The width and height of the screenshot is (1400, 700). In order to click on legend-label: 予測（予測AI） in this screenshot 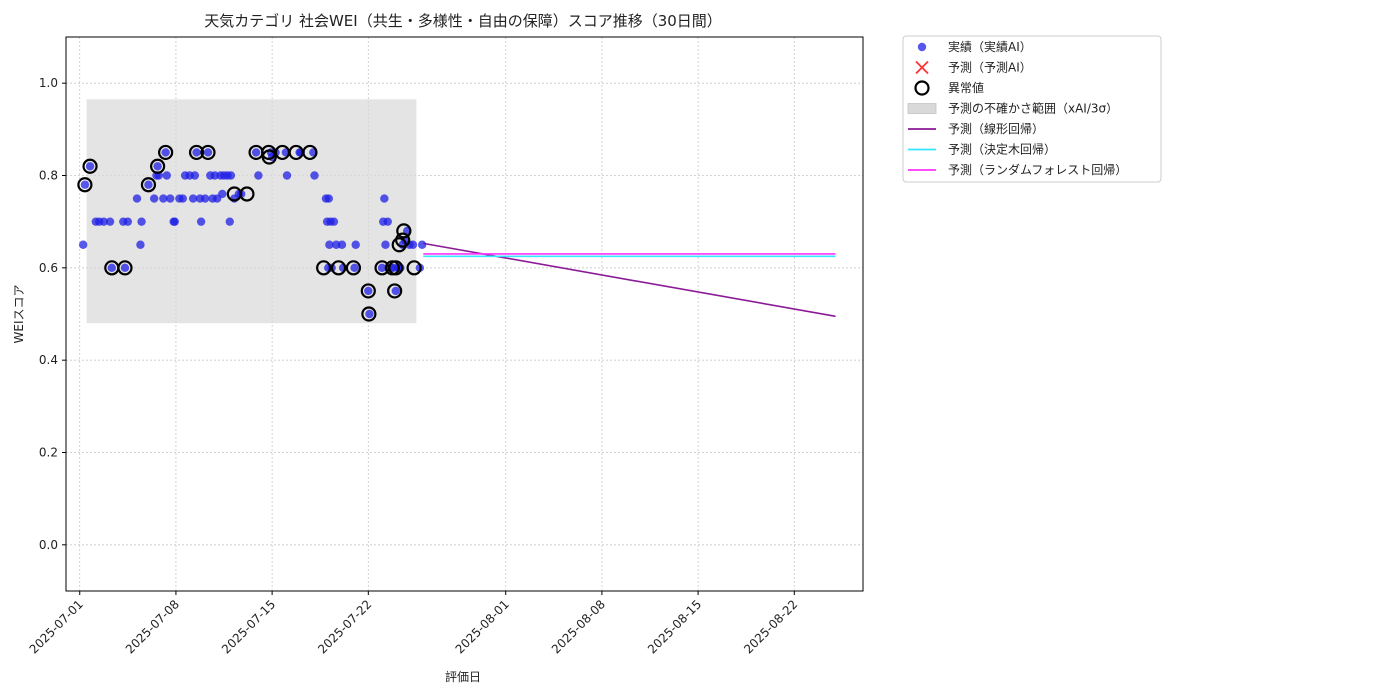, I will do `click(990, 68)`.